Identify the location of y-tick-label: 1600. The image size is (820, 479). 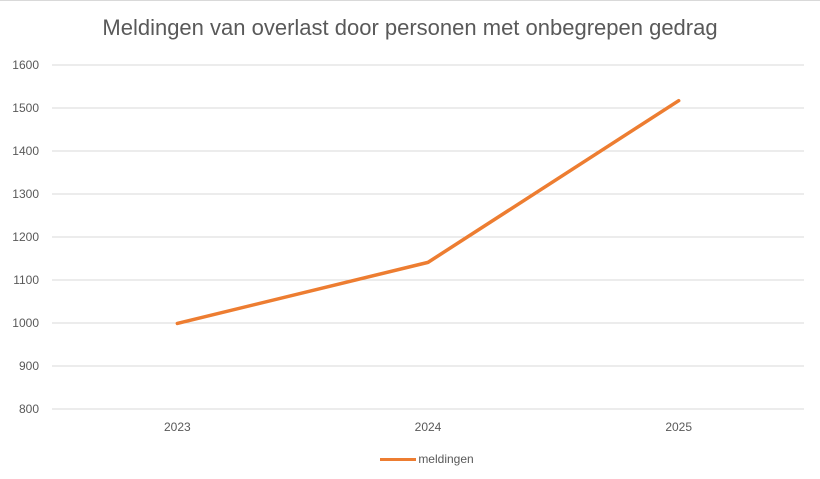
(25, 65).